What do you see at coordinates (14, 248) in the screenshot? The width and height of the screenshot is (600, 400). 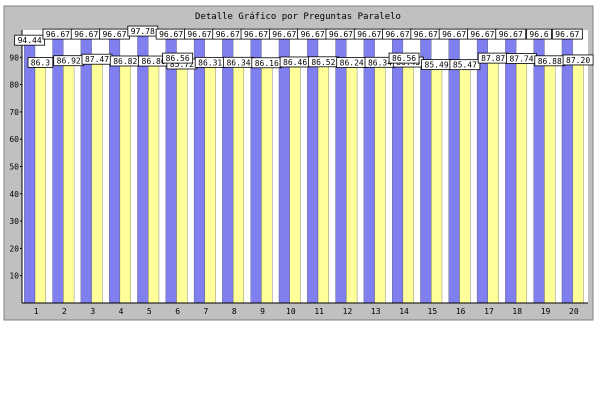 I see `y-tick-label: 20` at bounding box center [14, 248].